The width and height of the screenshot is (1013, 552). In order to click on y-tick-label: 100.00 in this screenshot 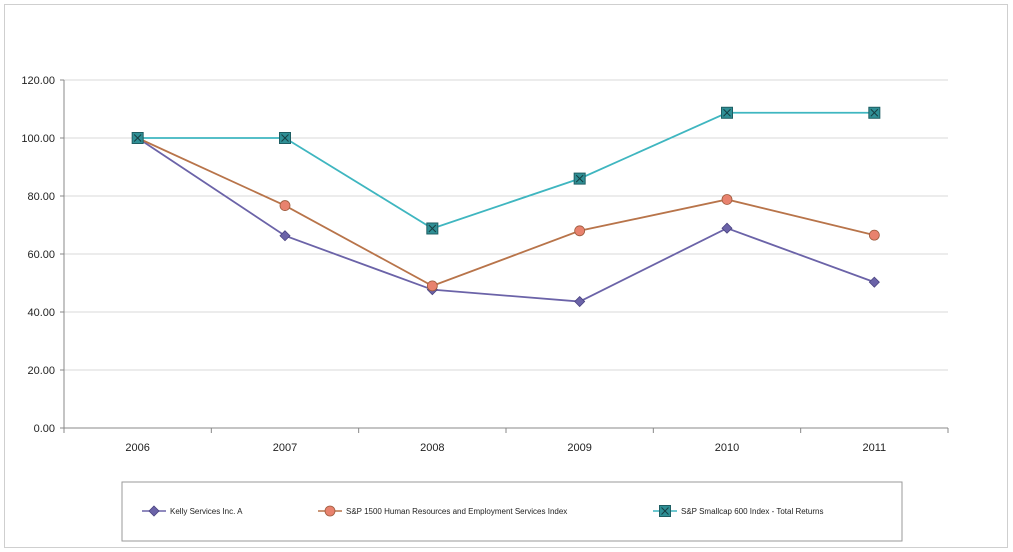, I will do `click(38, 139)`.